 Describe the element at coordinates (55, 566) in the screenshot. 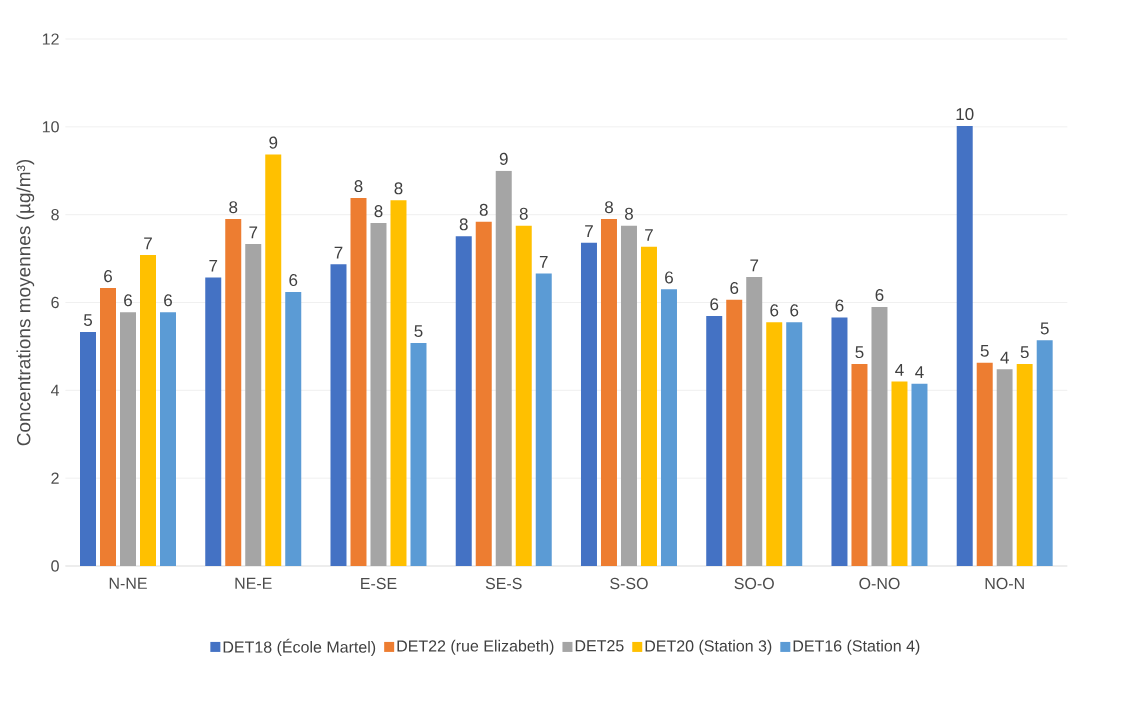

I see `y-tick-label: 0` at that location.